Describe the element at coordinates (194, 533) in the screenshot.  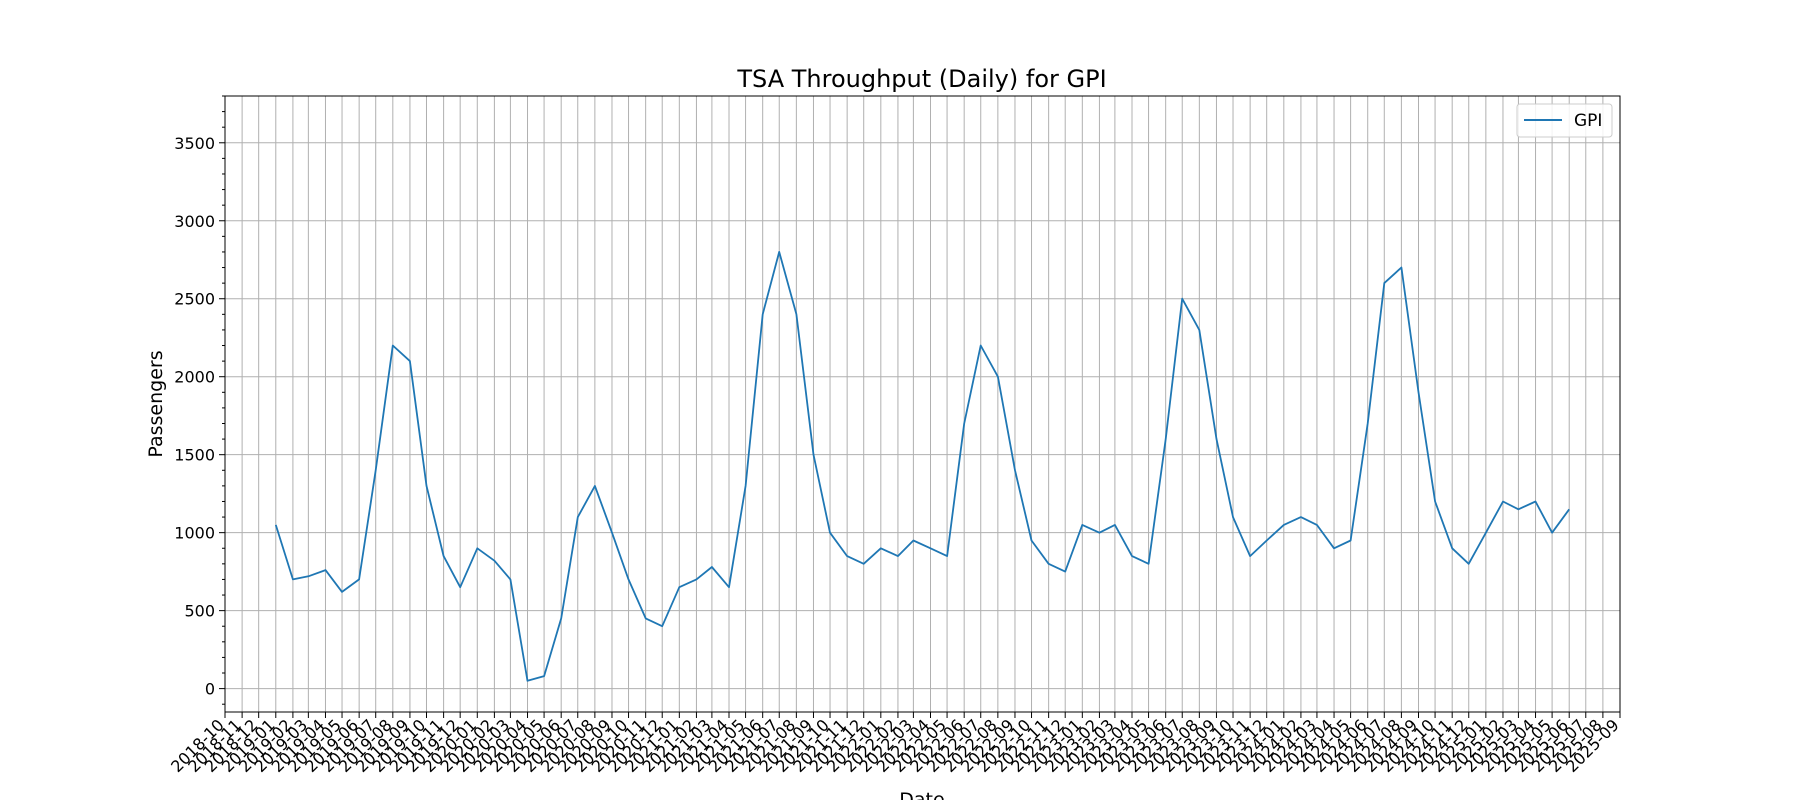
I see `y-tick-label: 1000` at that location.